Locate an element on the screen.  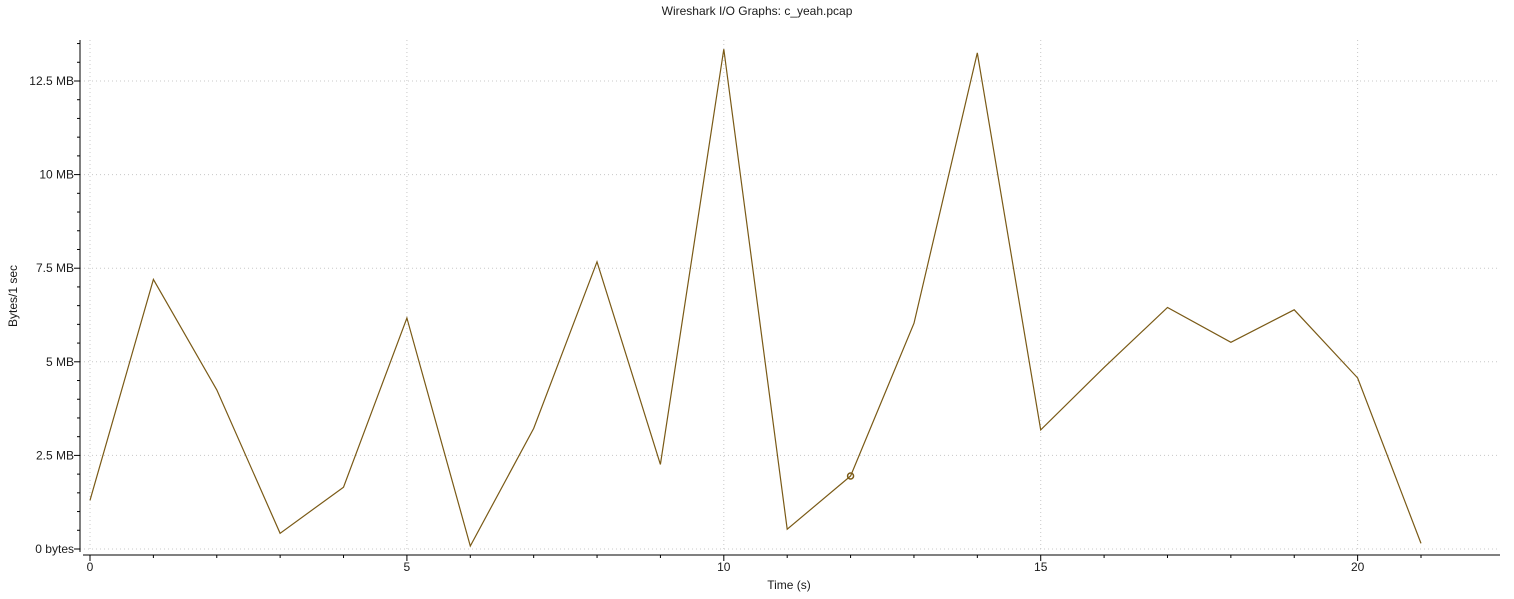
y-axis-ticks: 0 bytes 2.5 MB 5 MB 7.5 MB 10 MB 12.5 MB is located at coordinates (54, 299).